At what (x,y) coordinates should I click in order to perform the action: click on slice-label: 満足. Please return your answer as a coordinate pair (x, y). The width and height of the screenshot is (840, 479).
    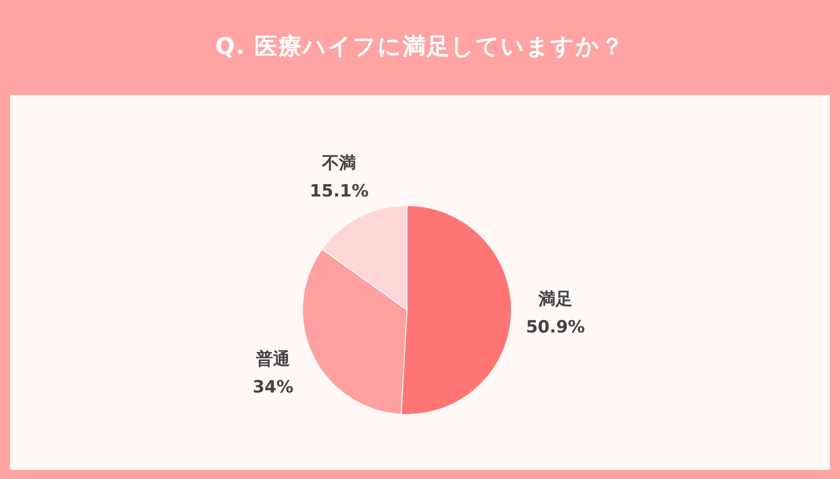
    Looking at the image, I should click on (554, 300).